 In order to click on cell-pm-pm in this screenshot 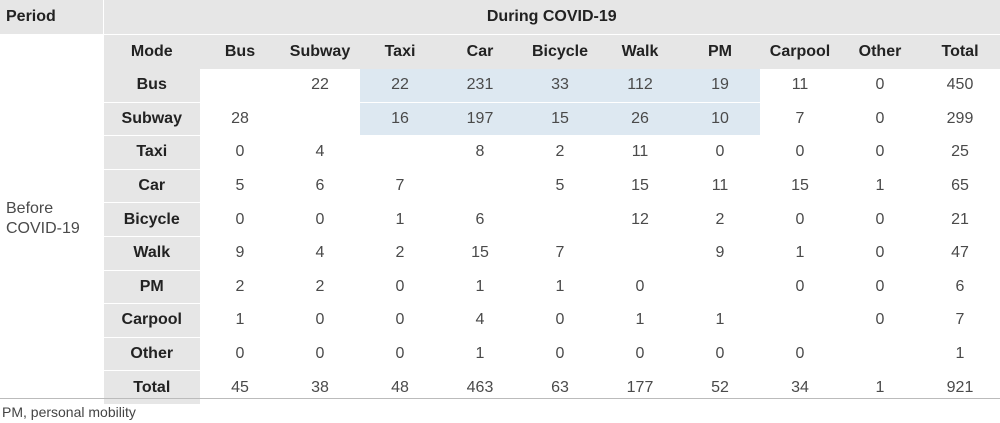, I will do `click(720, 286)`.